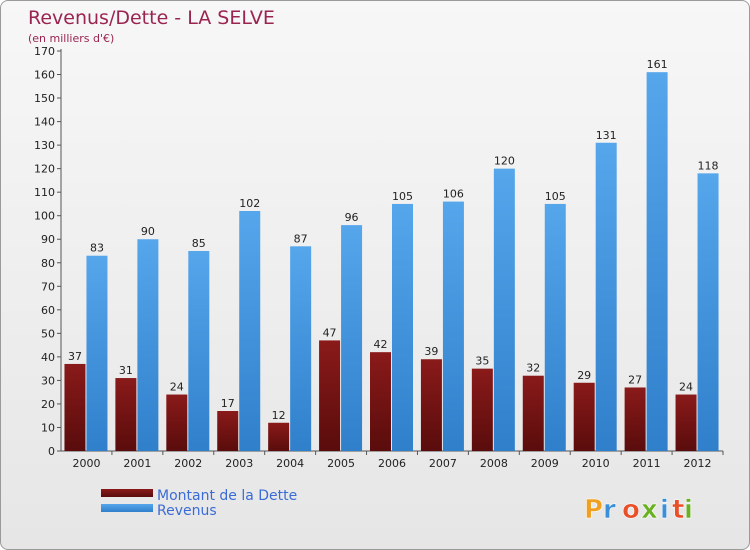 The width and height of the screenshot is (750, 550). I want to click on logo-letter: P, so click(593, 510).